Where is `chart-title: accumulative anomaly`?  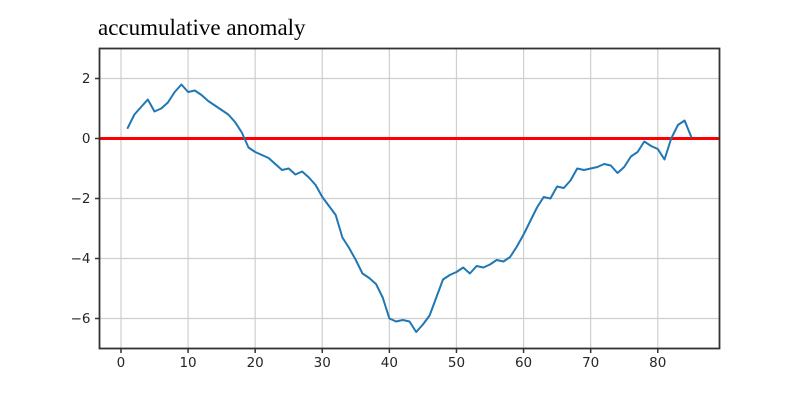
chart-title: accumulative anomaly is located at coordinates (202, 27).